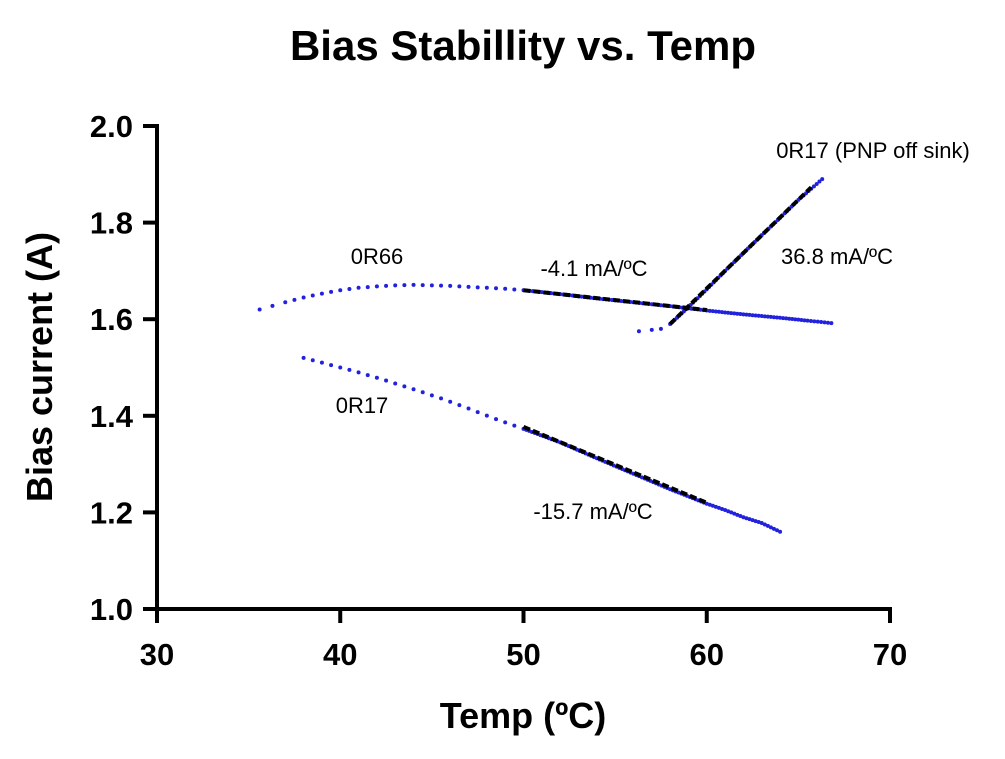 The width and height of the screenshot is (1005, 759). What do you see at coordinates (707, 654) in the screenshot?
I see `x-tick-label: 60` at bounding box center [707, 654].